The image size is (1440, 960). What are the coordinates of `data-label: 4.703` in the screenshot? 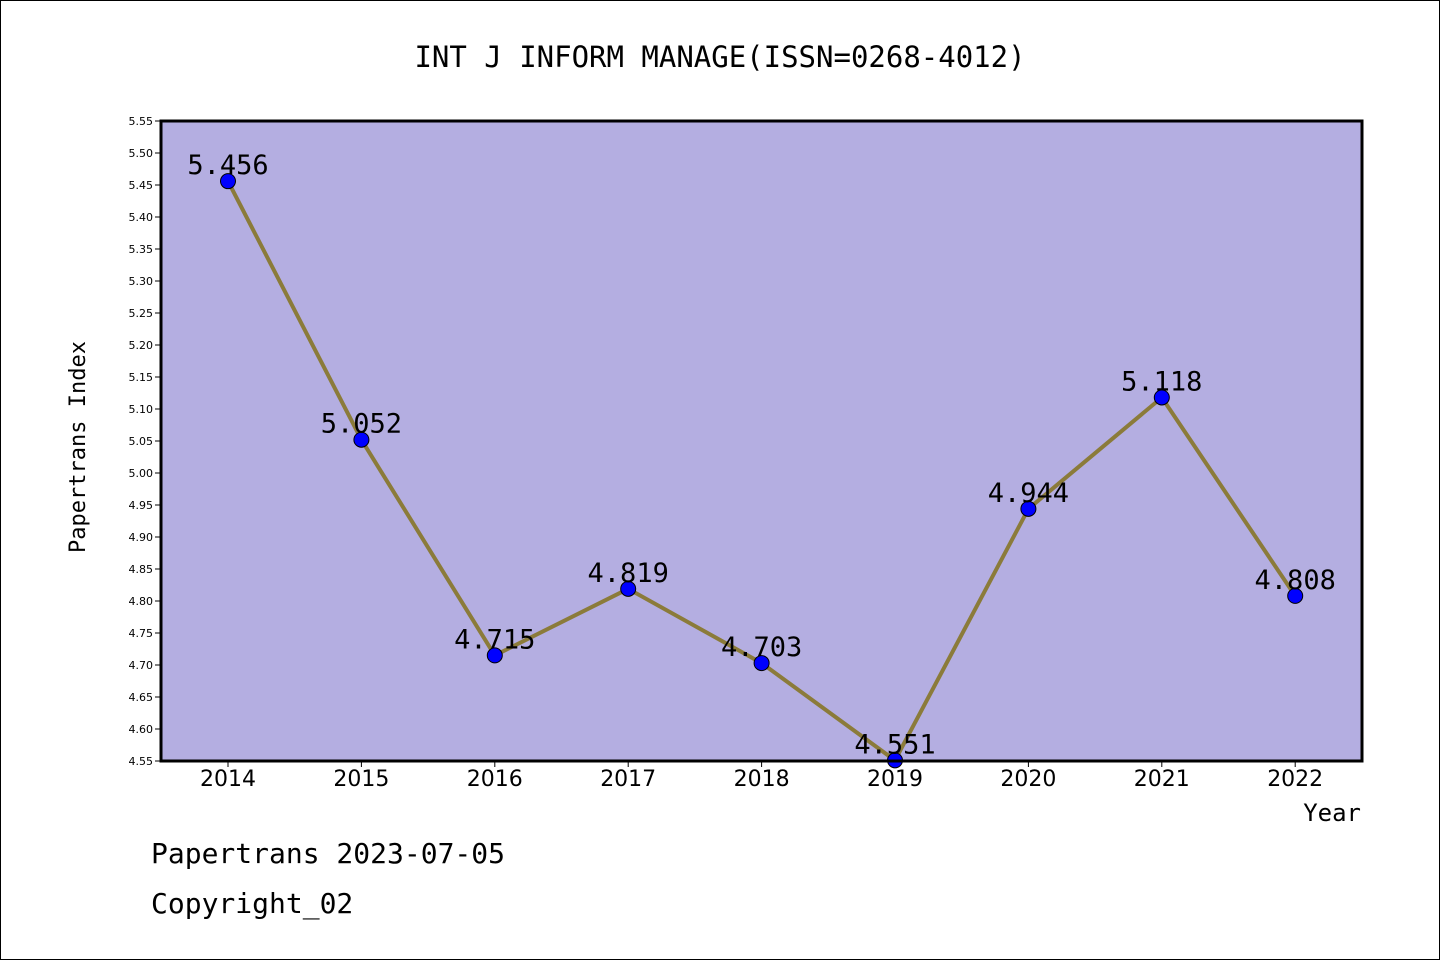 It's located at (761, 647).